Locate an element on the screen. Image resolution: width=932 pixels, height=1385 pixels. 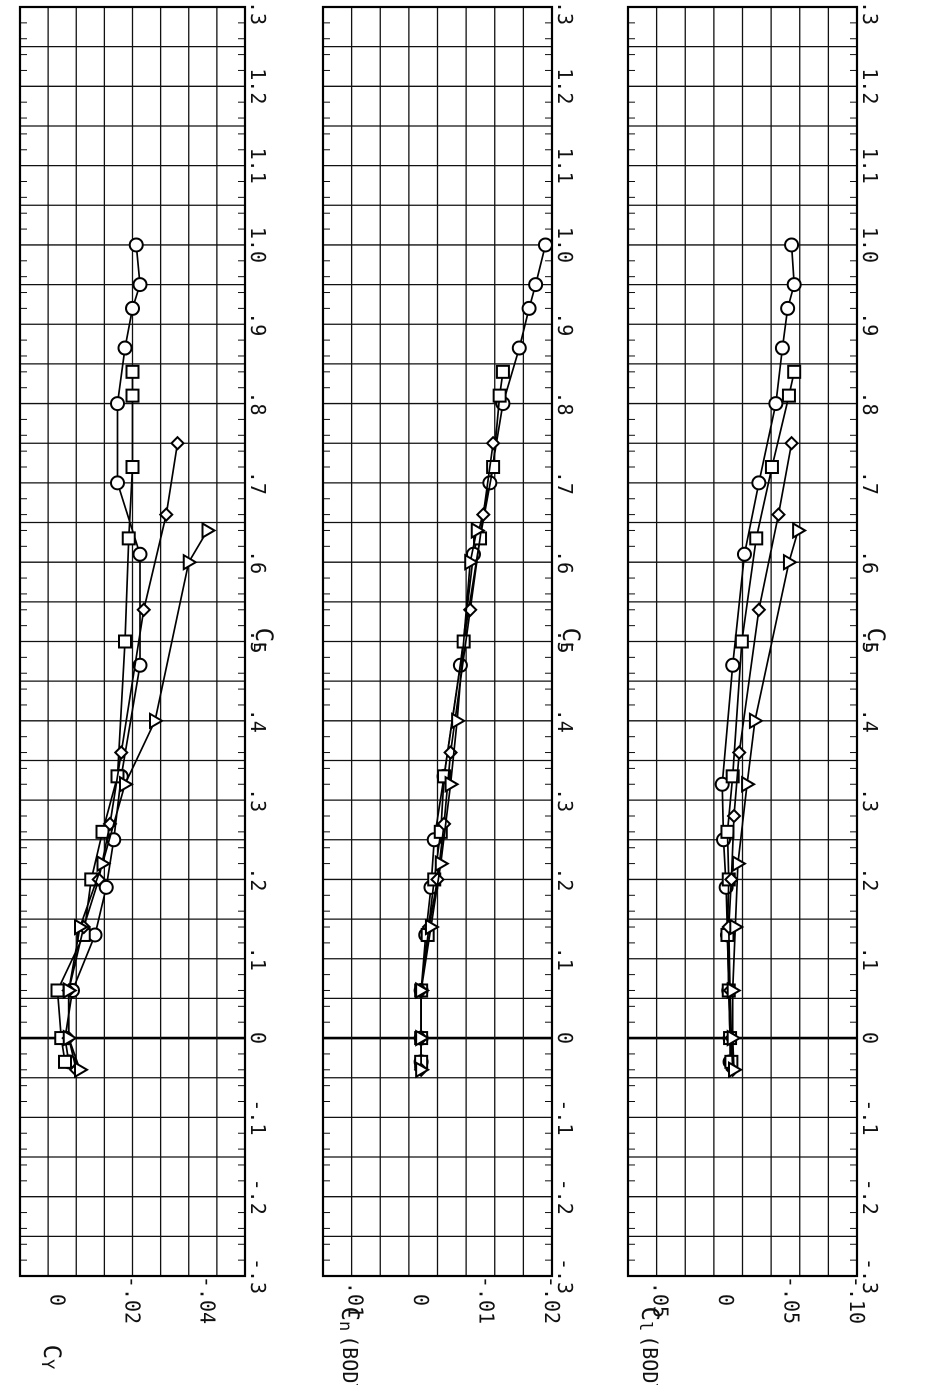
value-tick-label: .05 is located at coordinates (661, 1300).